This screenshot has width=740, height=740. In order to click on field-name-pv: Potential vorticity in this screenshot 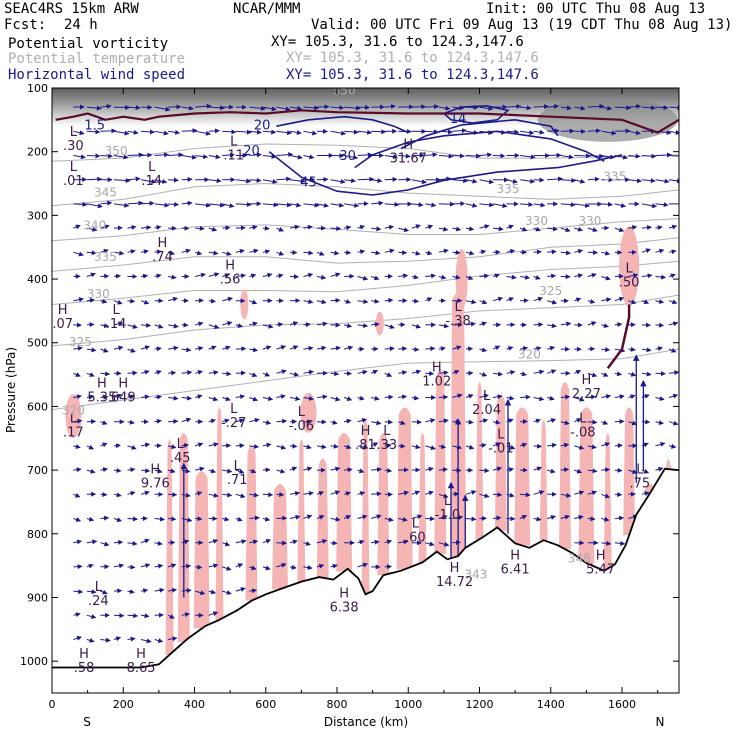, I will do `click(88, 44)`.